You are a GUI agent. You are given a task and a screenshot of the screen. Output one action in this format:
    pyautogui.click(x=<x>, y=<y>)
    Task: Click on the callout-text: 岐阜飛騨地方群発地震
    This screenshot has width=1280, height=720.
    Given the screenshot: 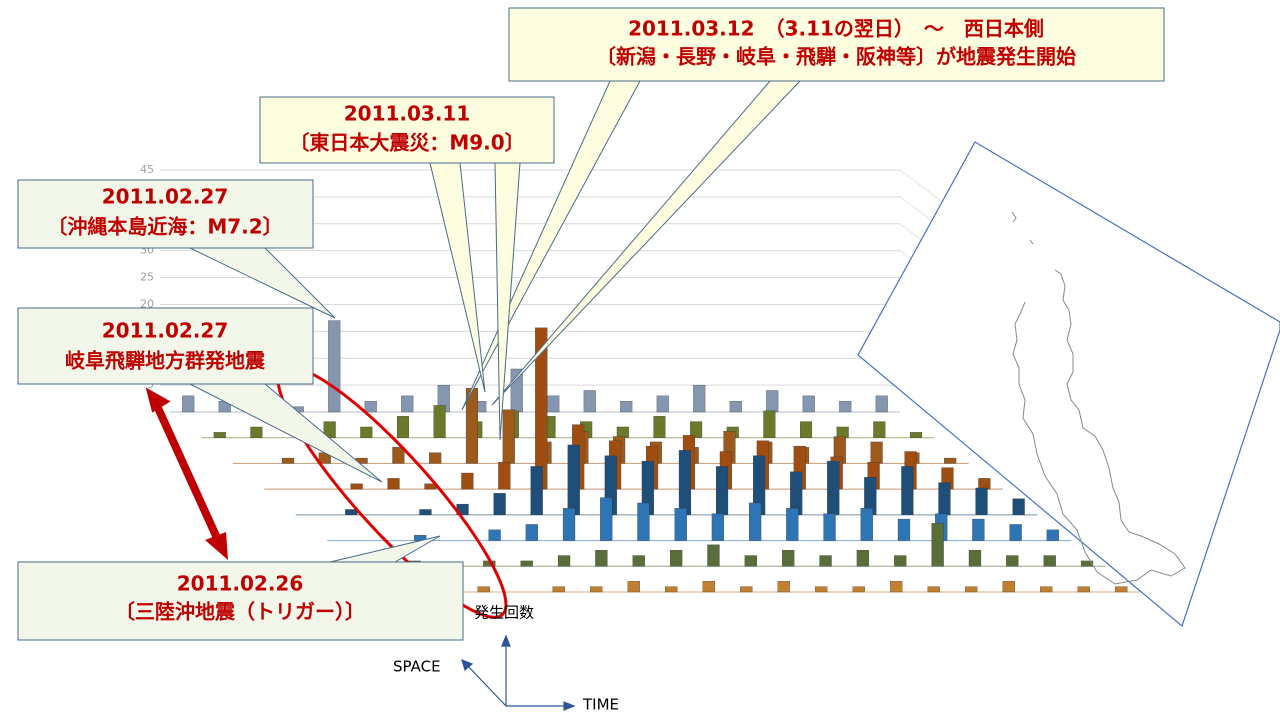 What is the action you would take?
    pyautogui.click(x=165, y=361)
    